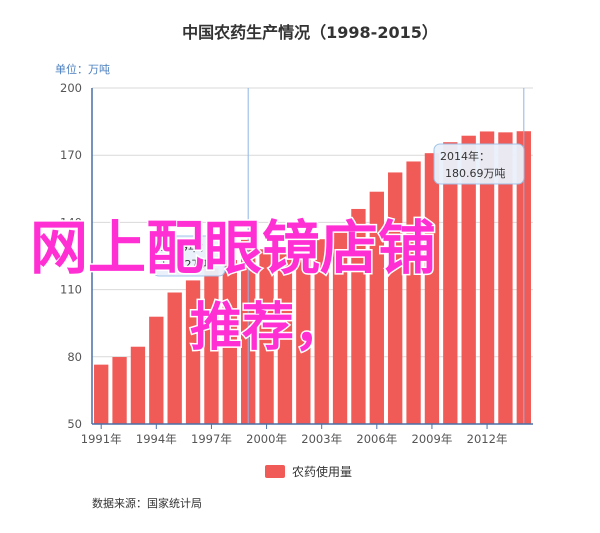 Image resolution: width=600 pixels, height=533 pixels. What do you see at coordinates (413, 293) in the screenshot?
I see `bar-2008` at bounding box center [413, 293].